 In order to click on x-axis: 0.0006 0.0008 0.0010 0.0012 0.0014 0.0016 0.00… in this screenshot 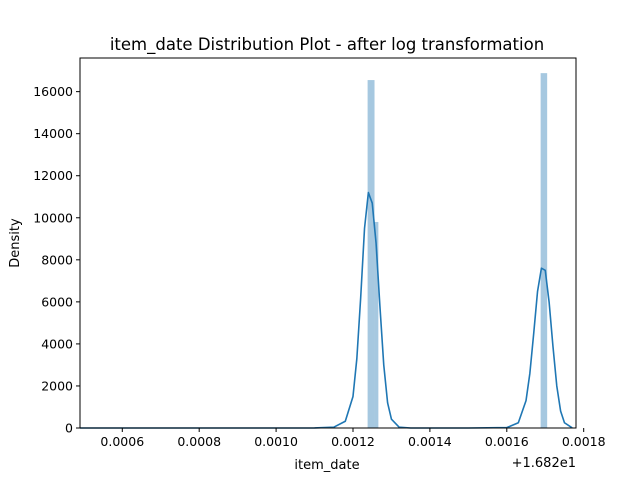, I will do `click(353, 438)`.